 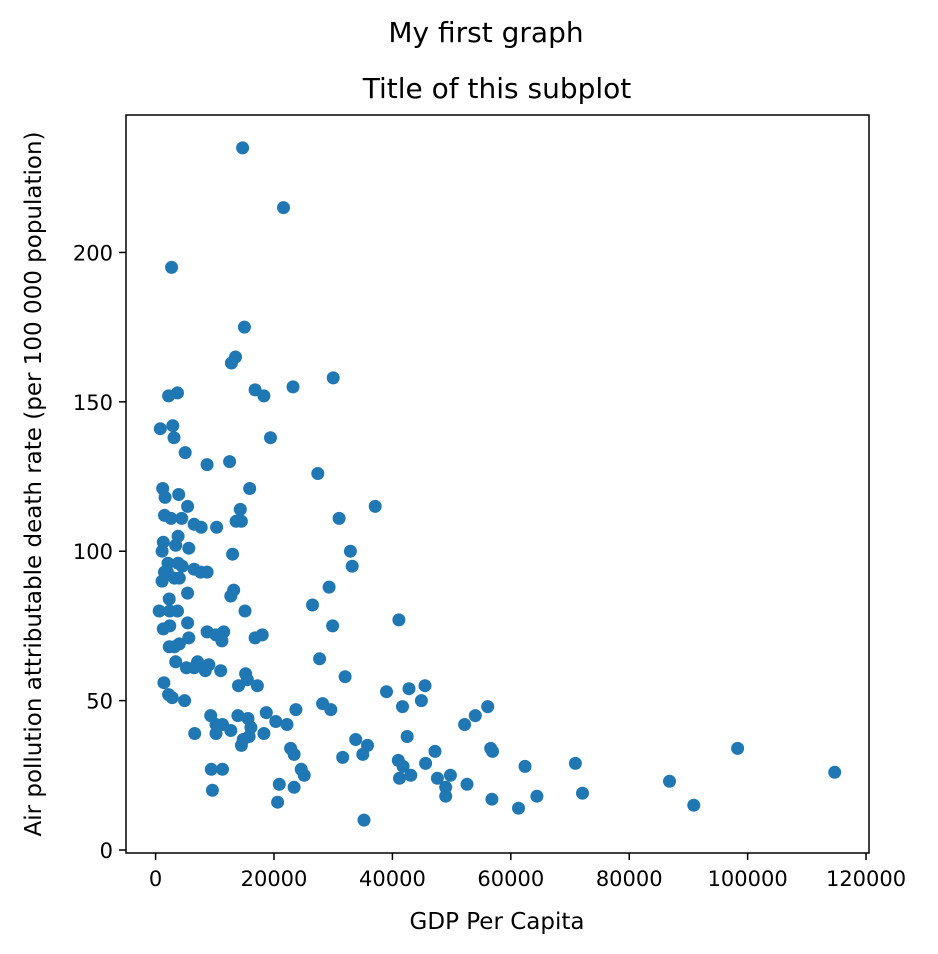 What do you see at coordinates (99, 702) in the screenshot?
I see `y-tick-label: 50` at bounding box center [99, 702].